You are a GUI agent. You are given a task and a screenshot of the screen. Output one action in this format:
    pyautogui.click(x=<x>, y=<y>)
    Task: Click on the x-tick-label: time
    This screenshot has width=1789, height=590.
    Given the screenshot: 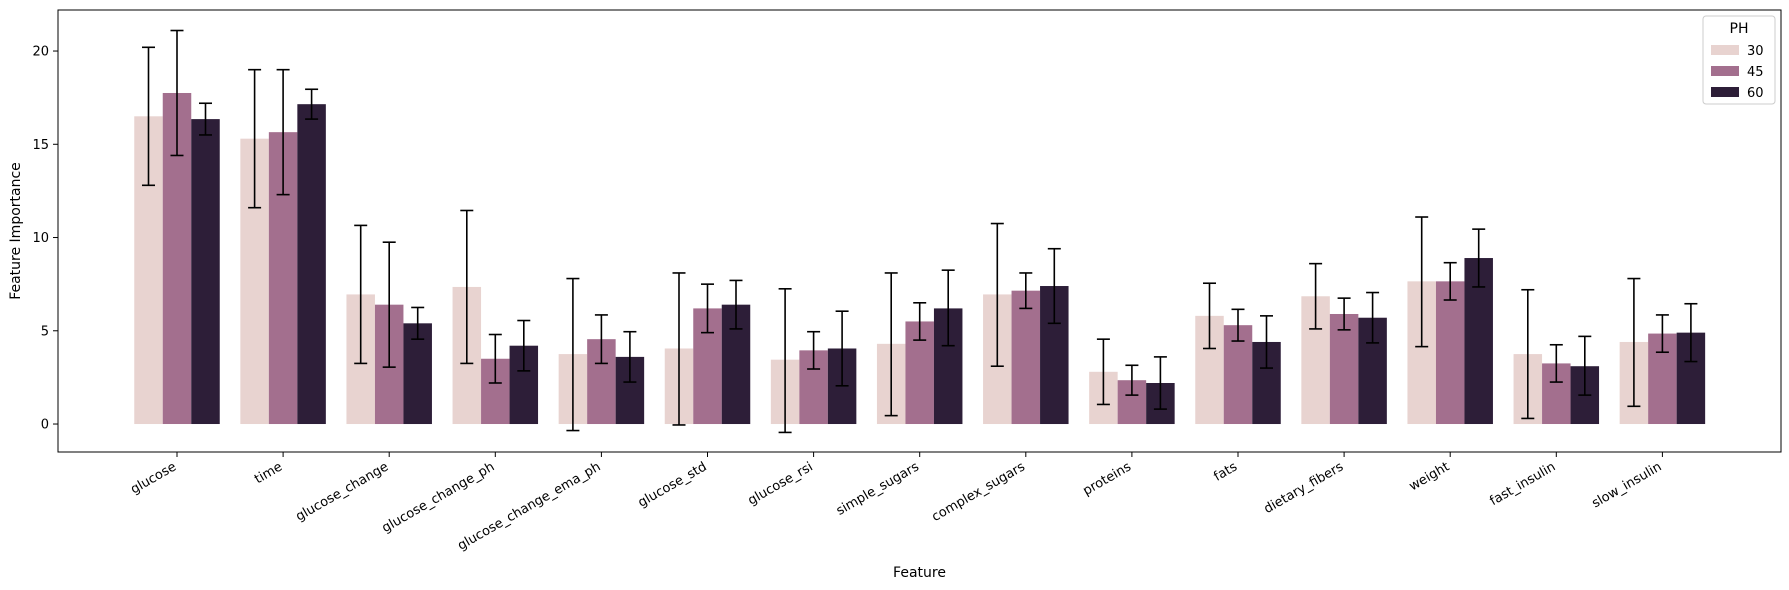 What is the action you would take?
    pyautogui.click(x=268, y=473)
    